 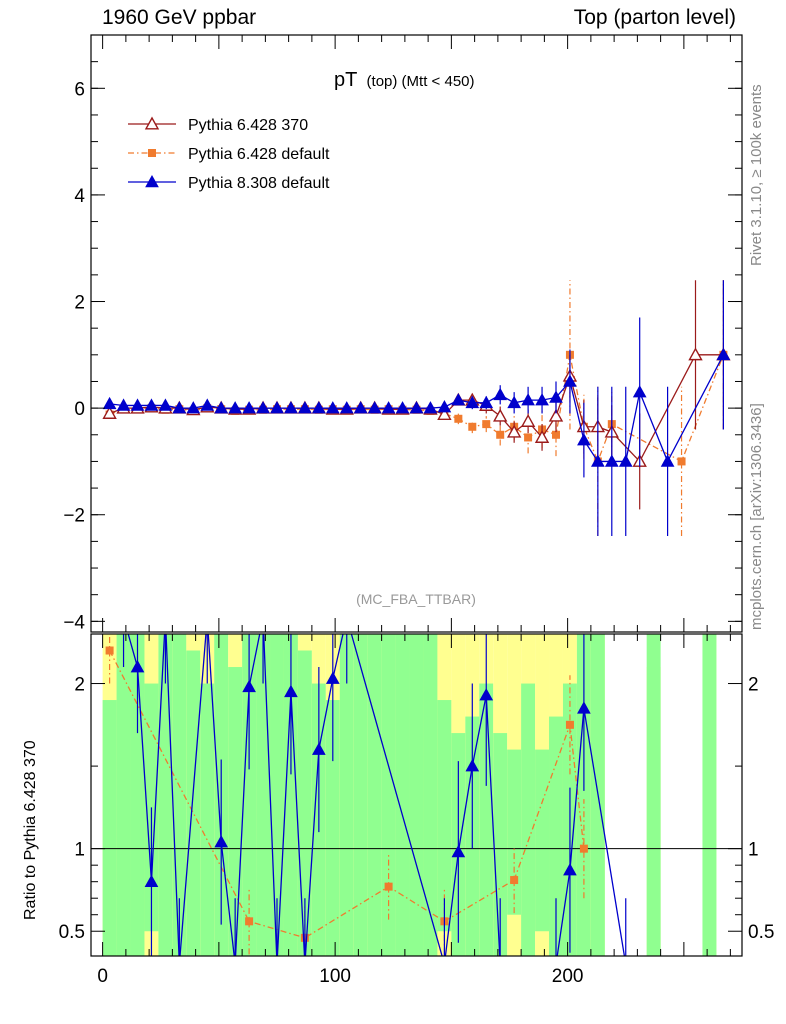 I want to click on ratio-ytick-label: 2, so click(x=79, y=685).